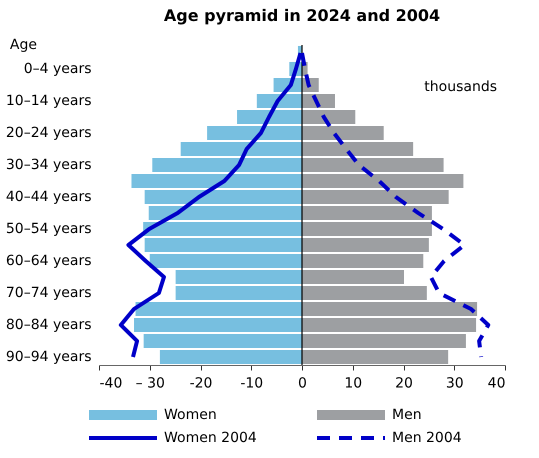 Image resolution: width=539 pixels, height=458 pixels. I want to click on x-tick-label: -10, so click(252, 384).